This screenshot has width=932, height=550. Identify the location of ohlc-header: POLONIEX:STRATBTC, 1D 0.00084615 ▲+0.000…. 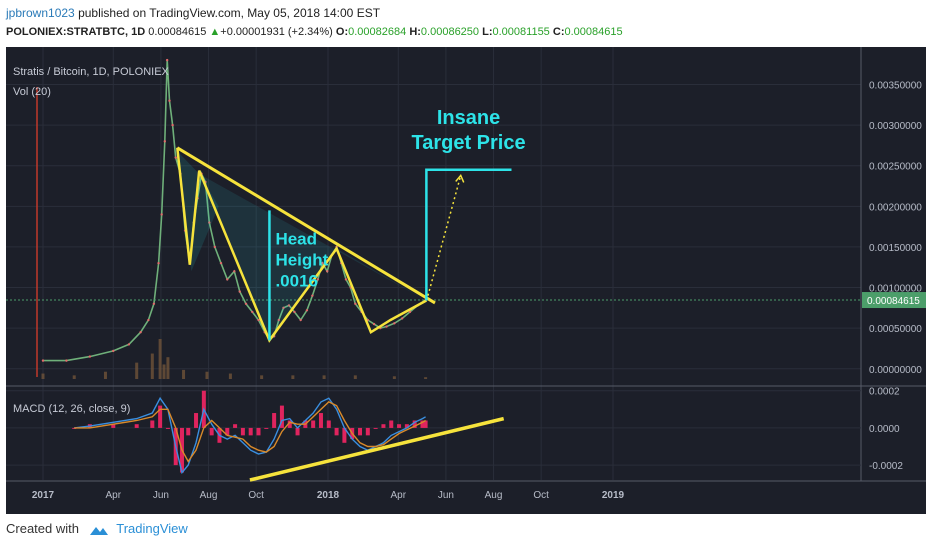
(314, 32).